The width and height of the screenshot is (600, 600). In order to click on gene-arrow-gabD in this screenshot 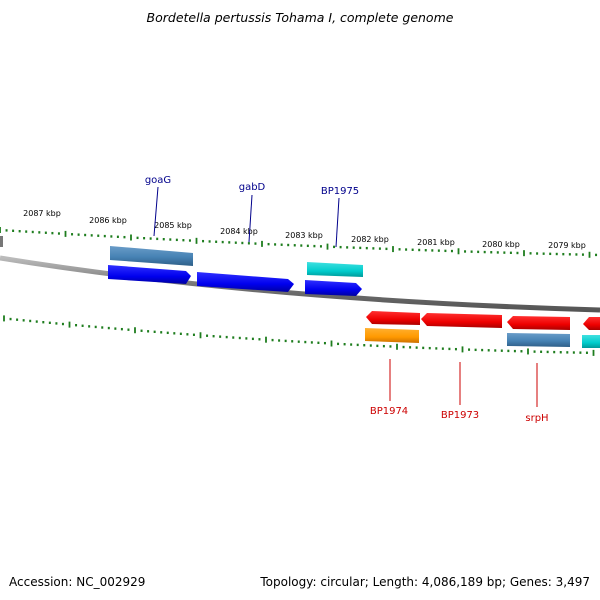, I will do `click(245, 282)`.